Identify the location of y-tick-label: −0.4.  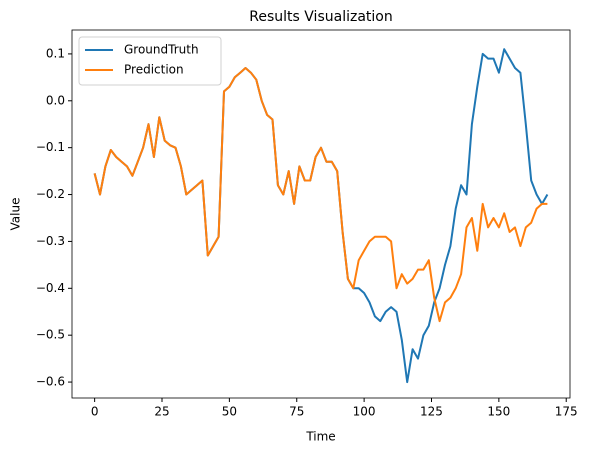
(50, 288).